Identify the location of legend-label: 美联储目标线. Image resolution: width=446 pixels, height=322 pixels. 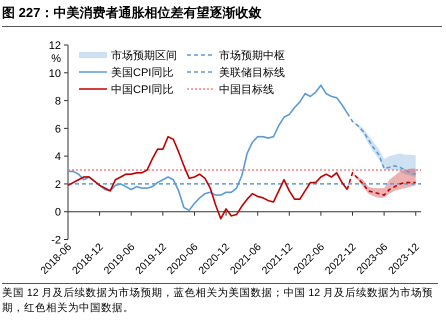
(252, 72).